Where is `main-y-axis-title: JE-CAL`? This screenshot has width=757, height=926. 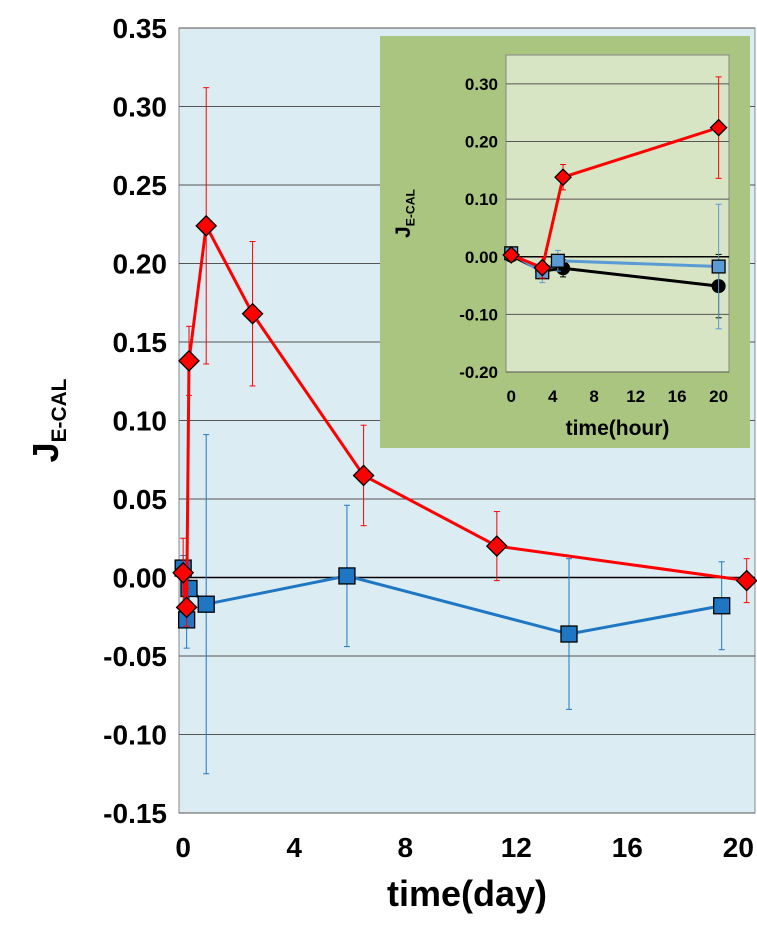
main-y-axis-title: JE-CAL is located at coordinates (48, 420).